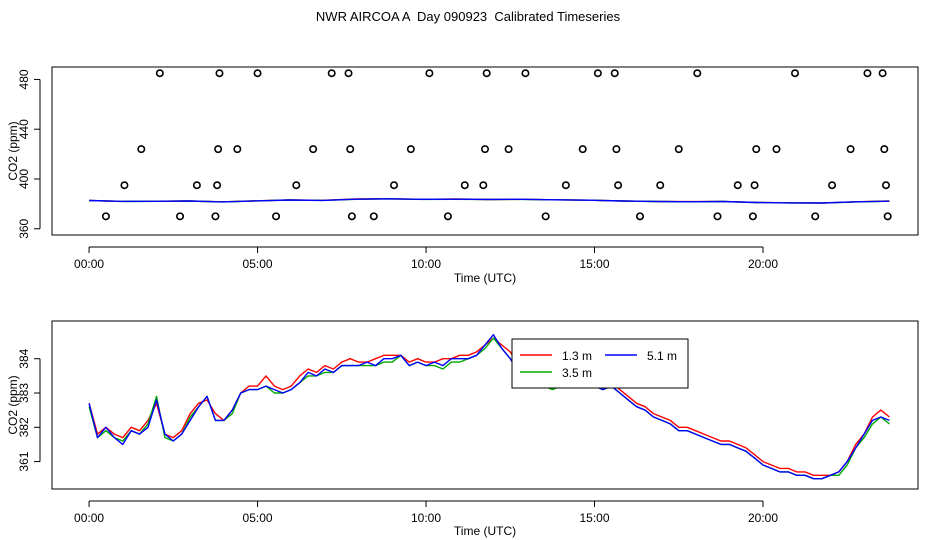 This screenshot has height=540, width=936. I want to click on legend-box, so click(600, 363).